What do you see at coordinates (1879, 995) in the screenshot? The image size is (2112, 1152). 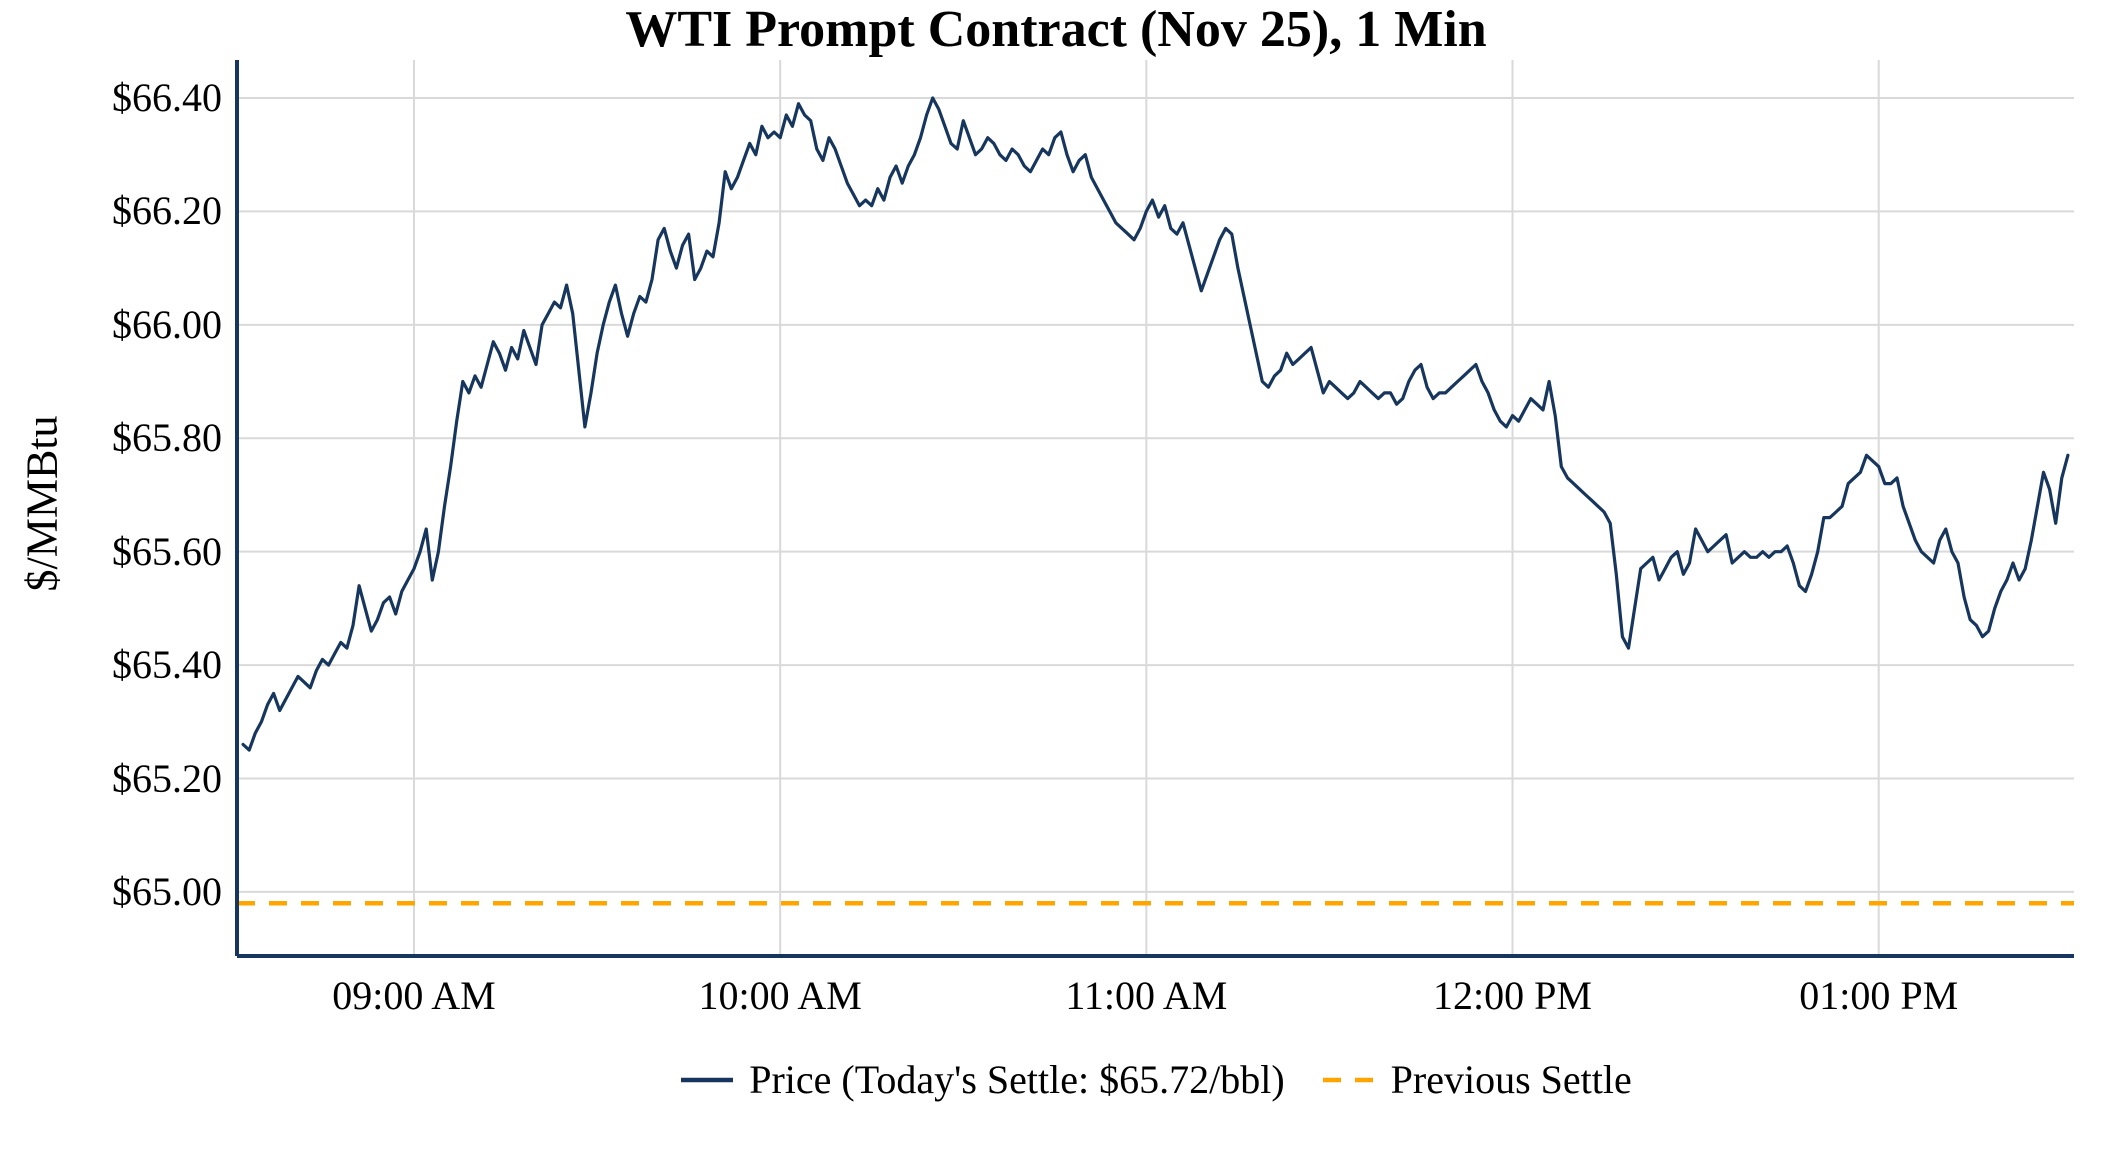 I see `x-tick-label: 01:00 PM` at bounding box center [1879, 995].